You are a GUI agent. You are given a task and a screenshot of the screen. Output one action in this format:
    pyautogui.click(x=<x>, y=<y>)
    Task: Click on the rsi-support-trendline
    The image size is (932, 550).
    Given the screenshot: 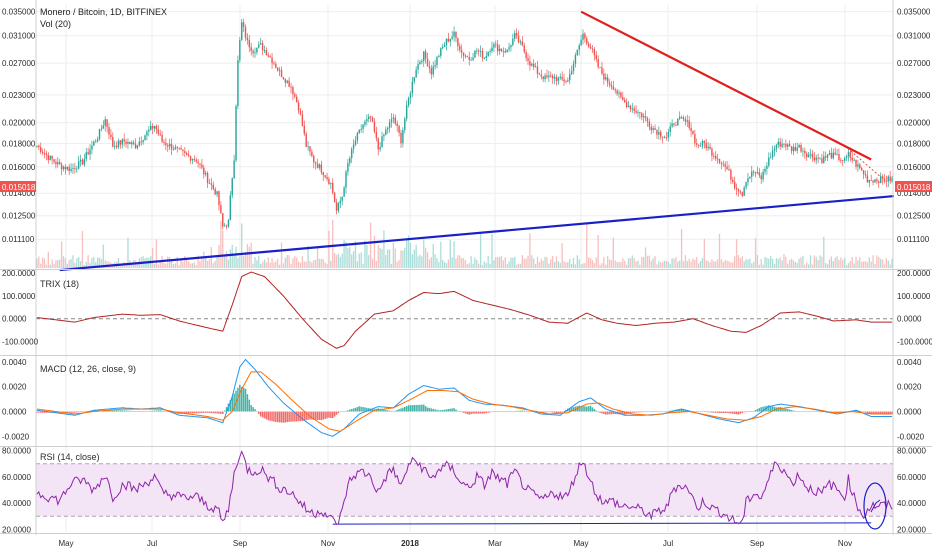 What is the action you would take?
    pyautogui.click(x=602, y=523)
    